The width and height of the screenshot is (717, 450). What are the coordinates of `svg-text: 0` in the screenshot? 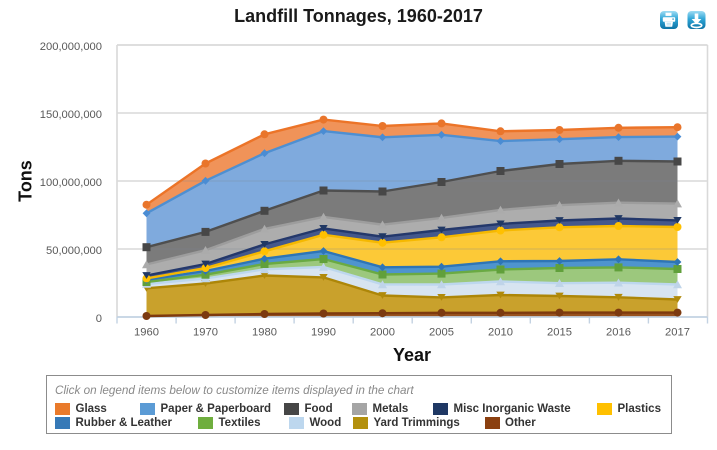 It's located at (99, 319).